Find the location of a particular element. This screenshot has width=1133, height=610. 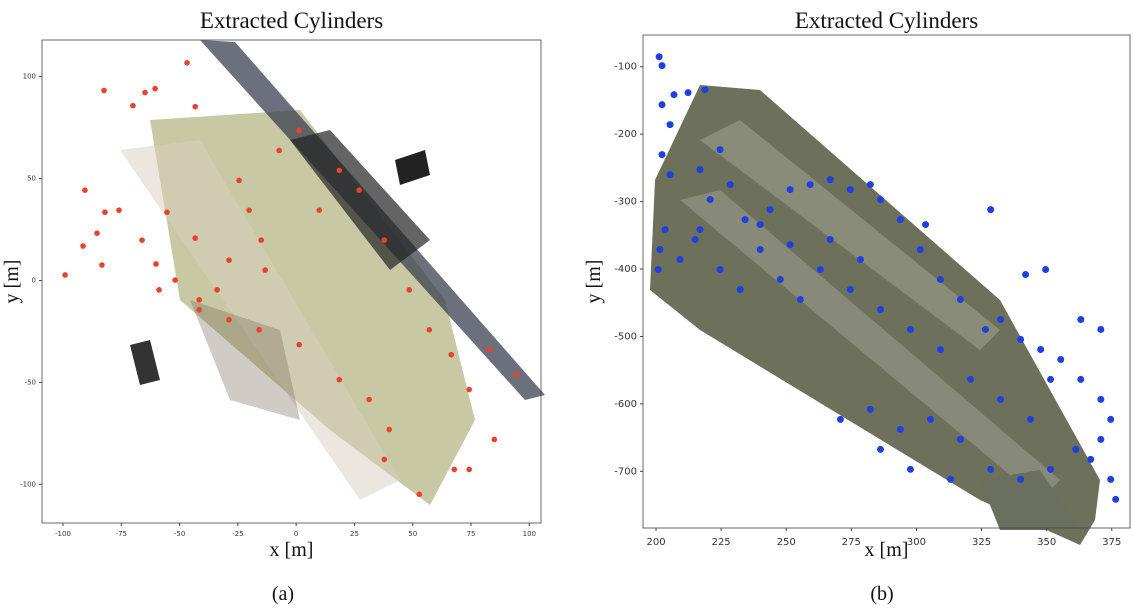

x-tick-label: 0 is located at coordinates (296, 534).